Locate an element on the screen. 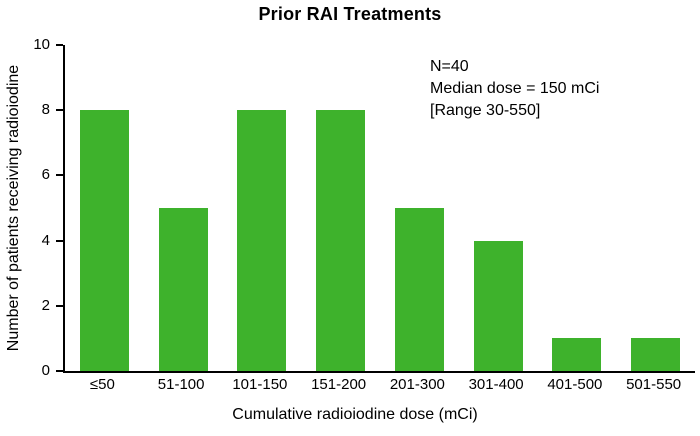 Image resolution: width=700 pixels, height=436 pixels. x-axis-title: Cumulative radioiodine dose (mCi) is located at coordinates (355, 414).